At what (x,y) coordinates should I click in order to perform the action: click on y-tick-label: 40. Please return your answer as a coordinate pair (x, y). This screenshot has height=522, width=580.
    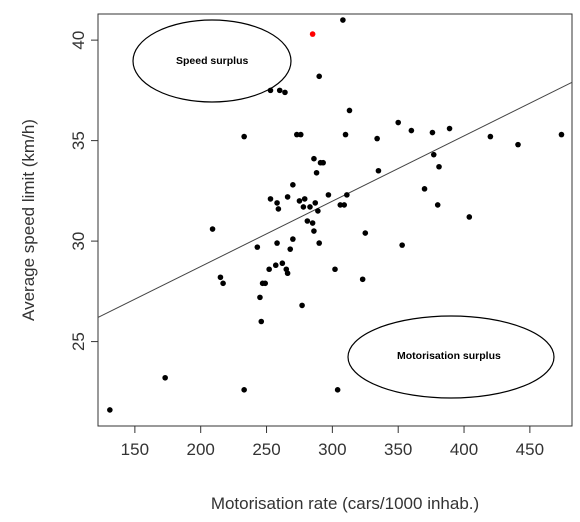
    Looking at the image, I should click on (78, 40).